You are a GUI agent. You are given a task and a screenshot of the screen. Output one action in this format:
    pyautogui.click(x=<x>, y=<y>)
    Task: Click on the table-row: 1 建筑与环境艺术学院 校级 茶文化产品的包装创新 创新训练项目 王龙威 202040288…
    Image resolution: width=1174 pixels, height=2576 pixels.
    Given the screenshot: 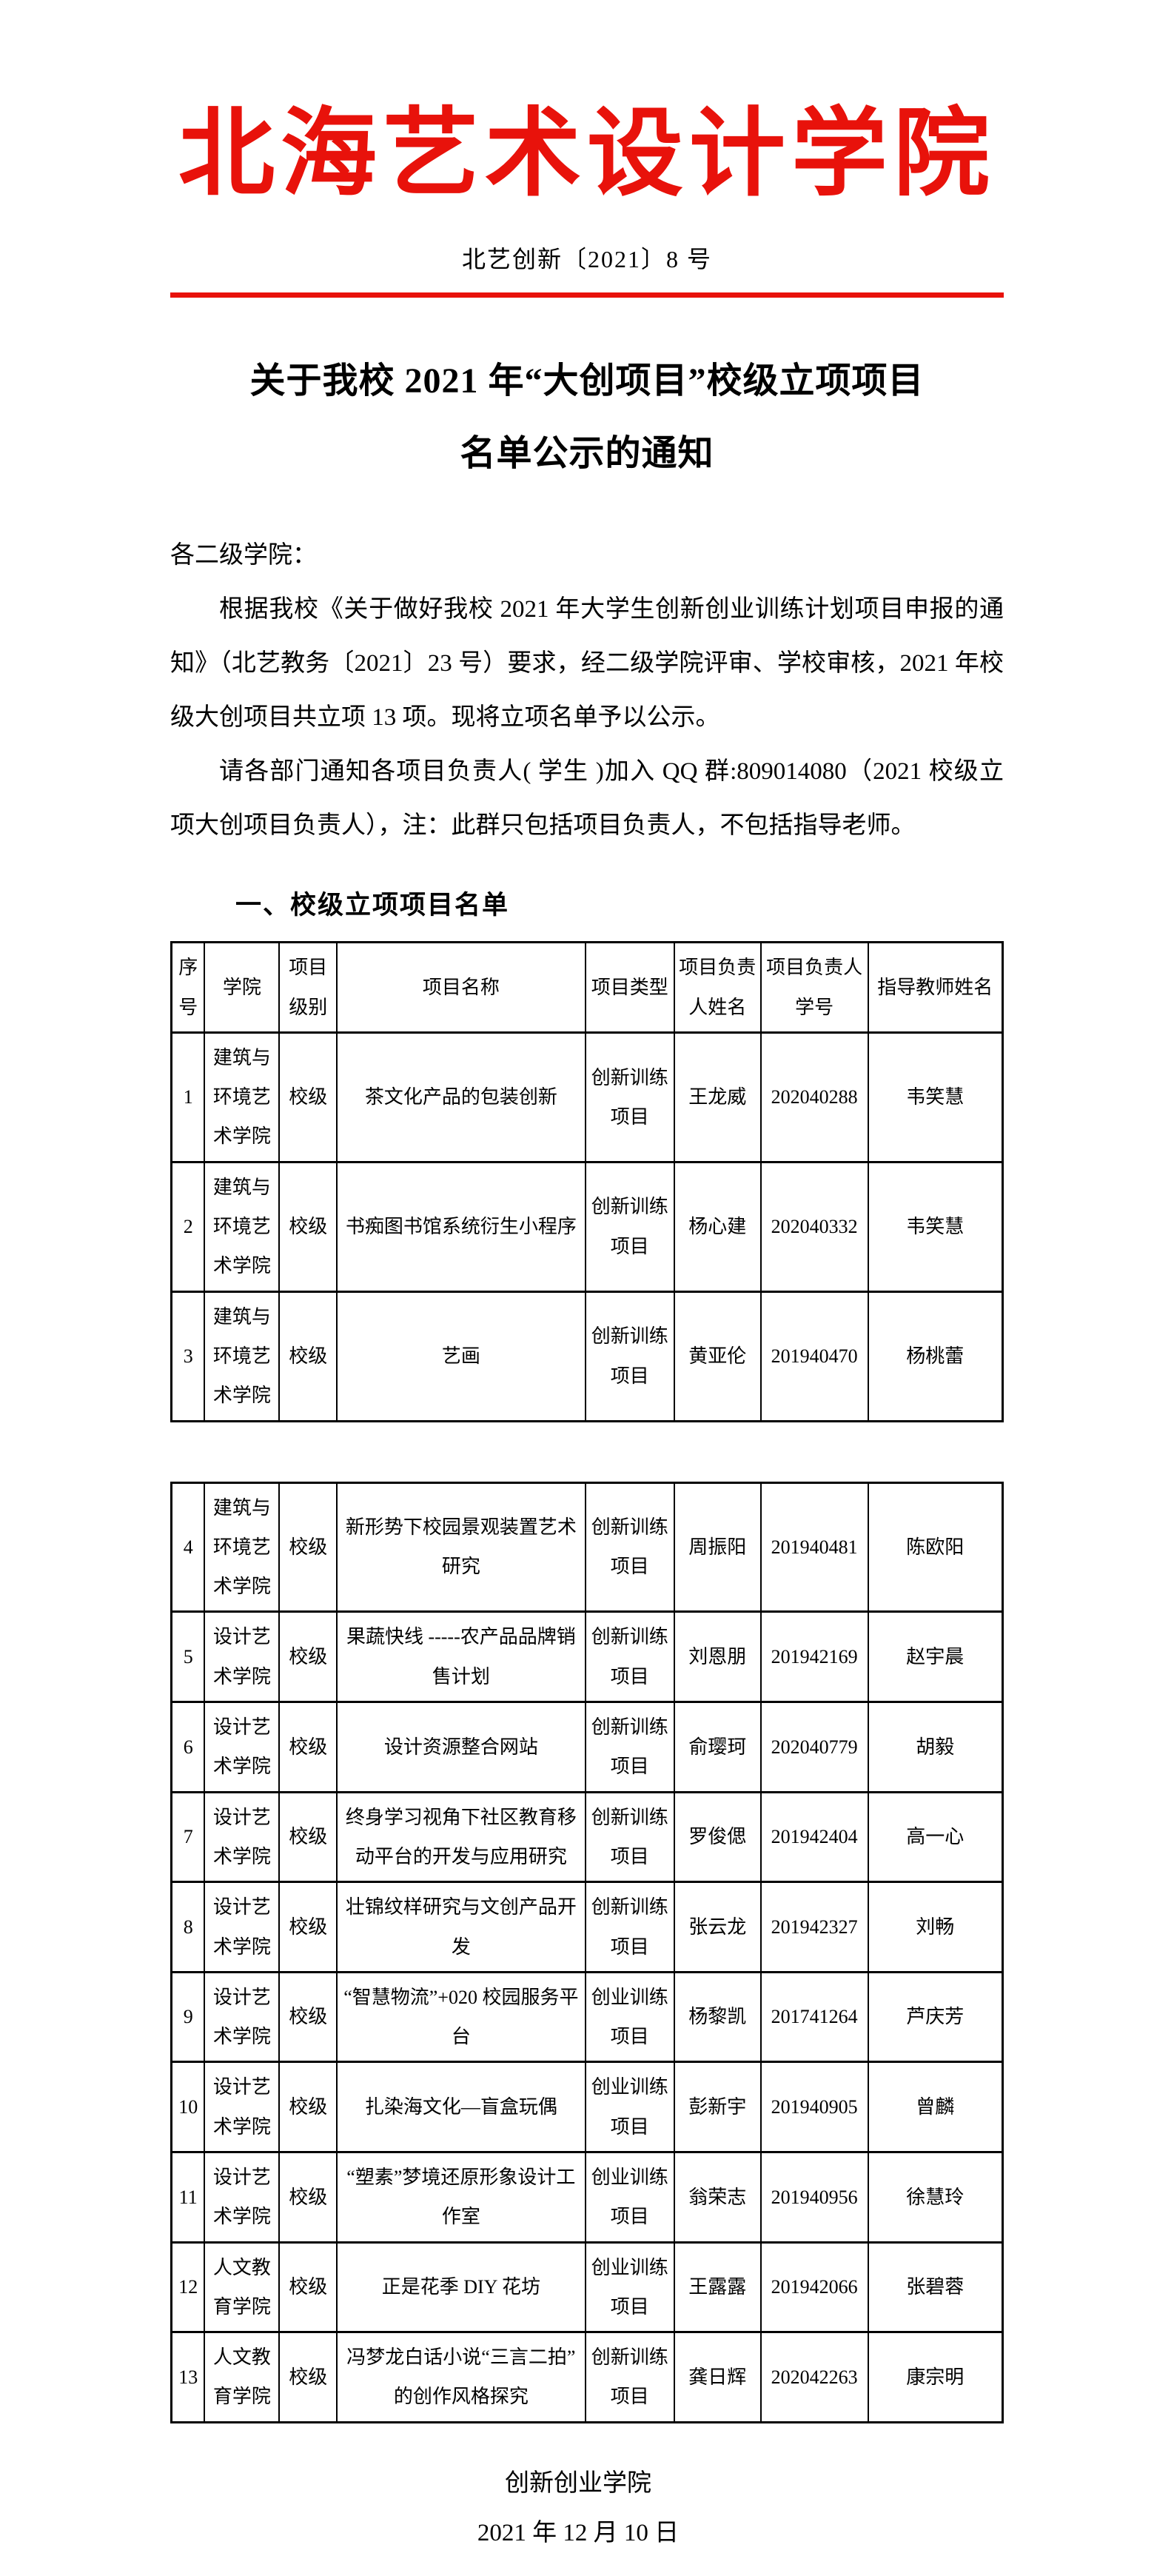 What is the action you would take?
    pyautogui.click(x=587, y=1097)
    